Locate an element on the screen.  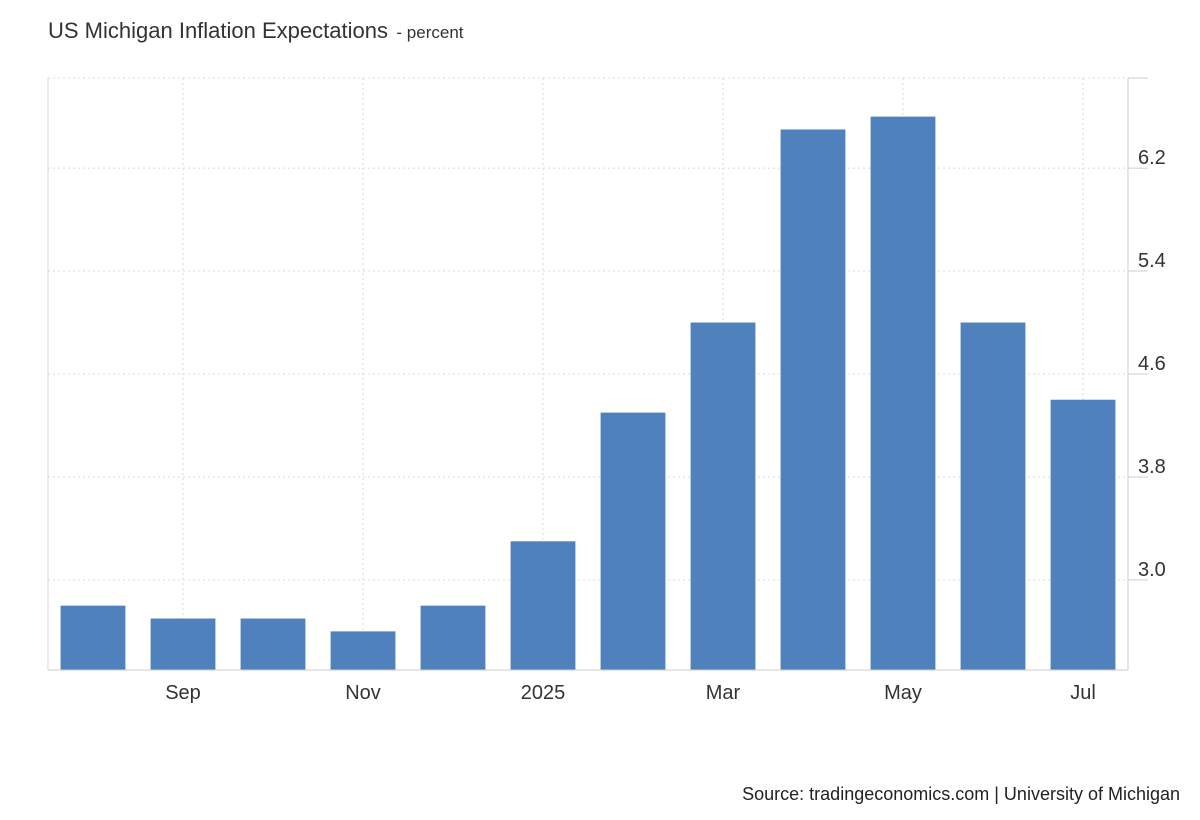
y-tick-label: 3.8 is located at coordinates (1152, 467).